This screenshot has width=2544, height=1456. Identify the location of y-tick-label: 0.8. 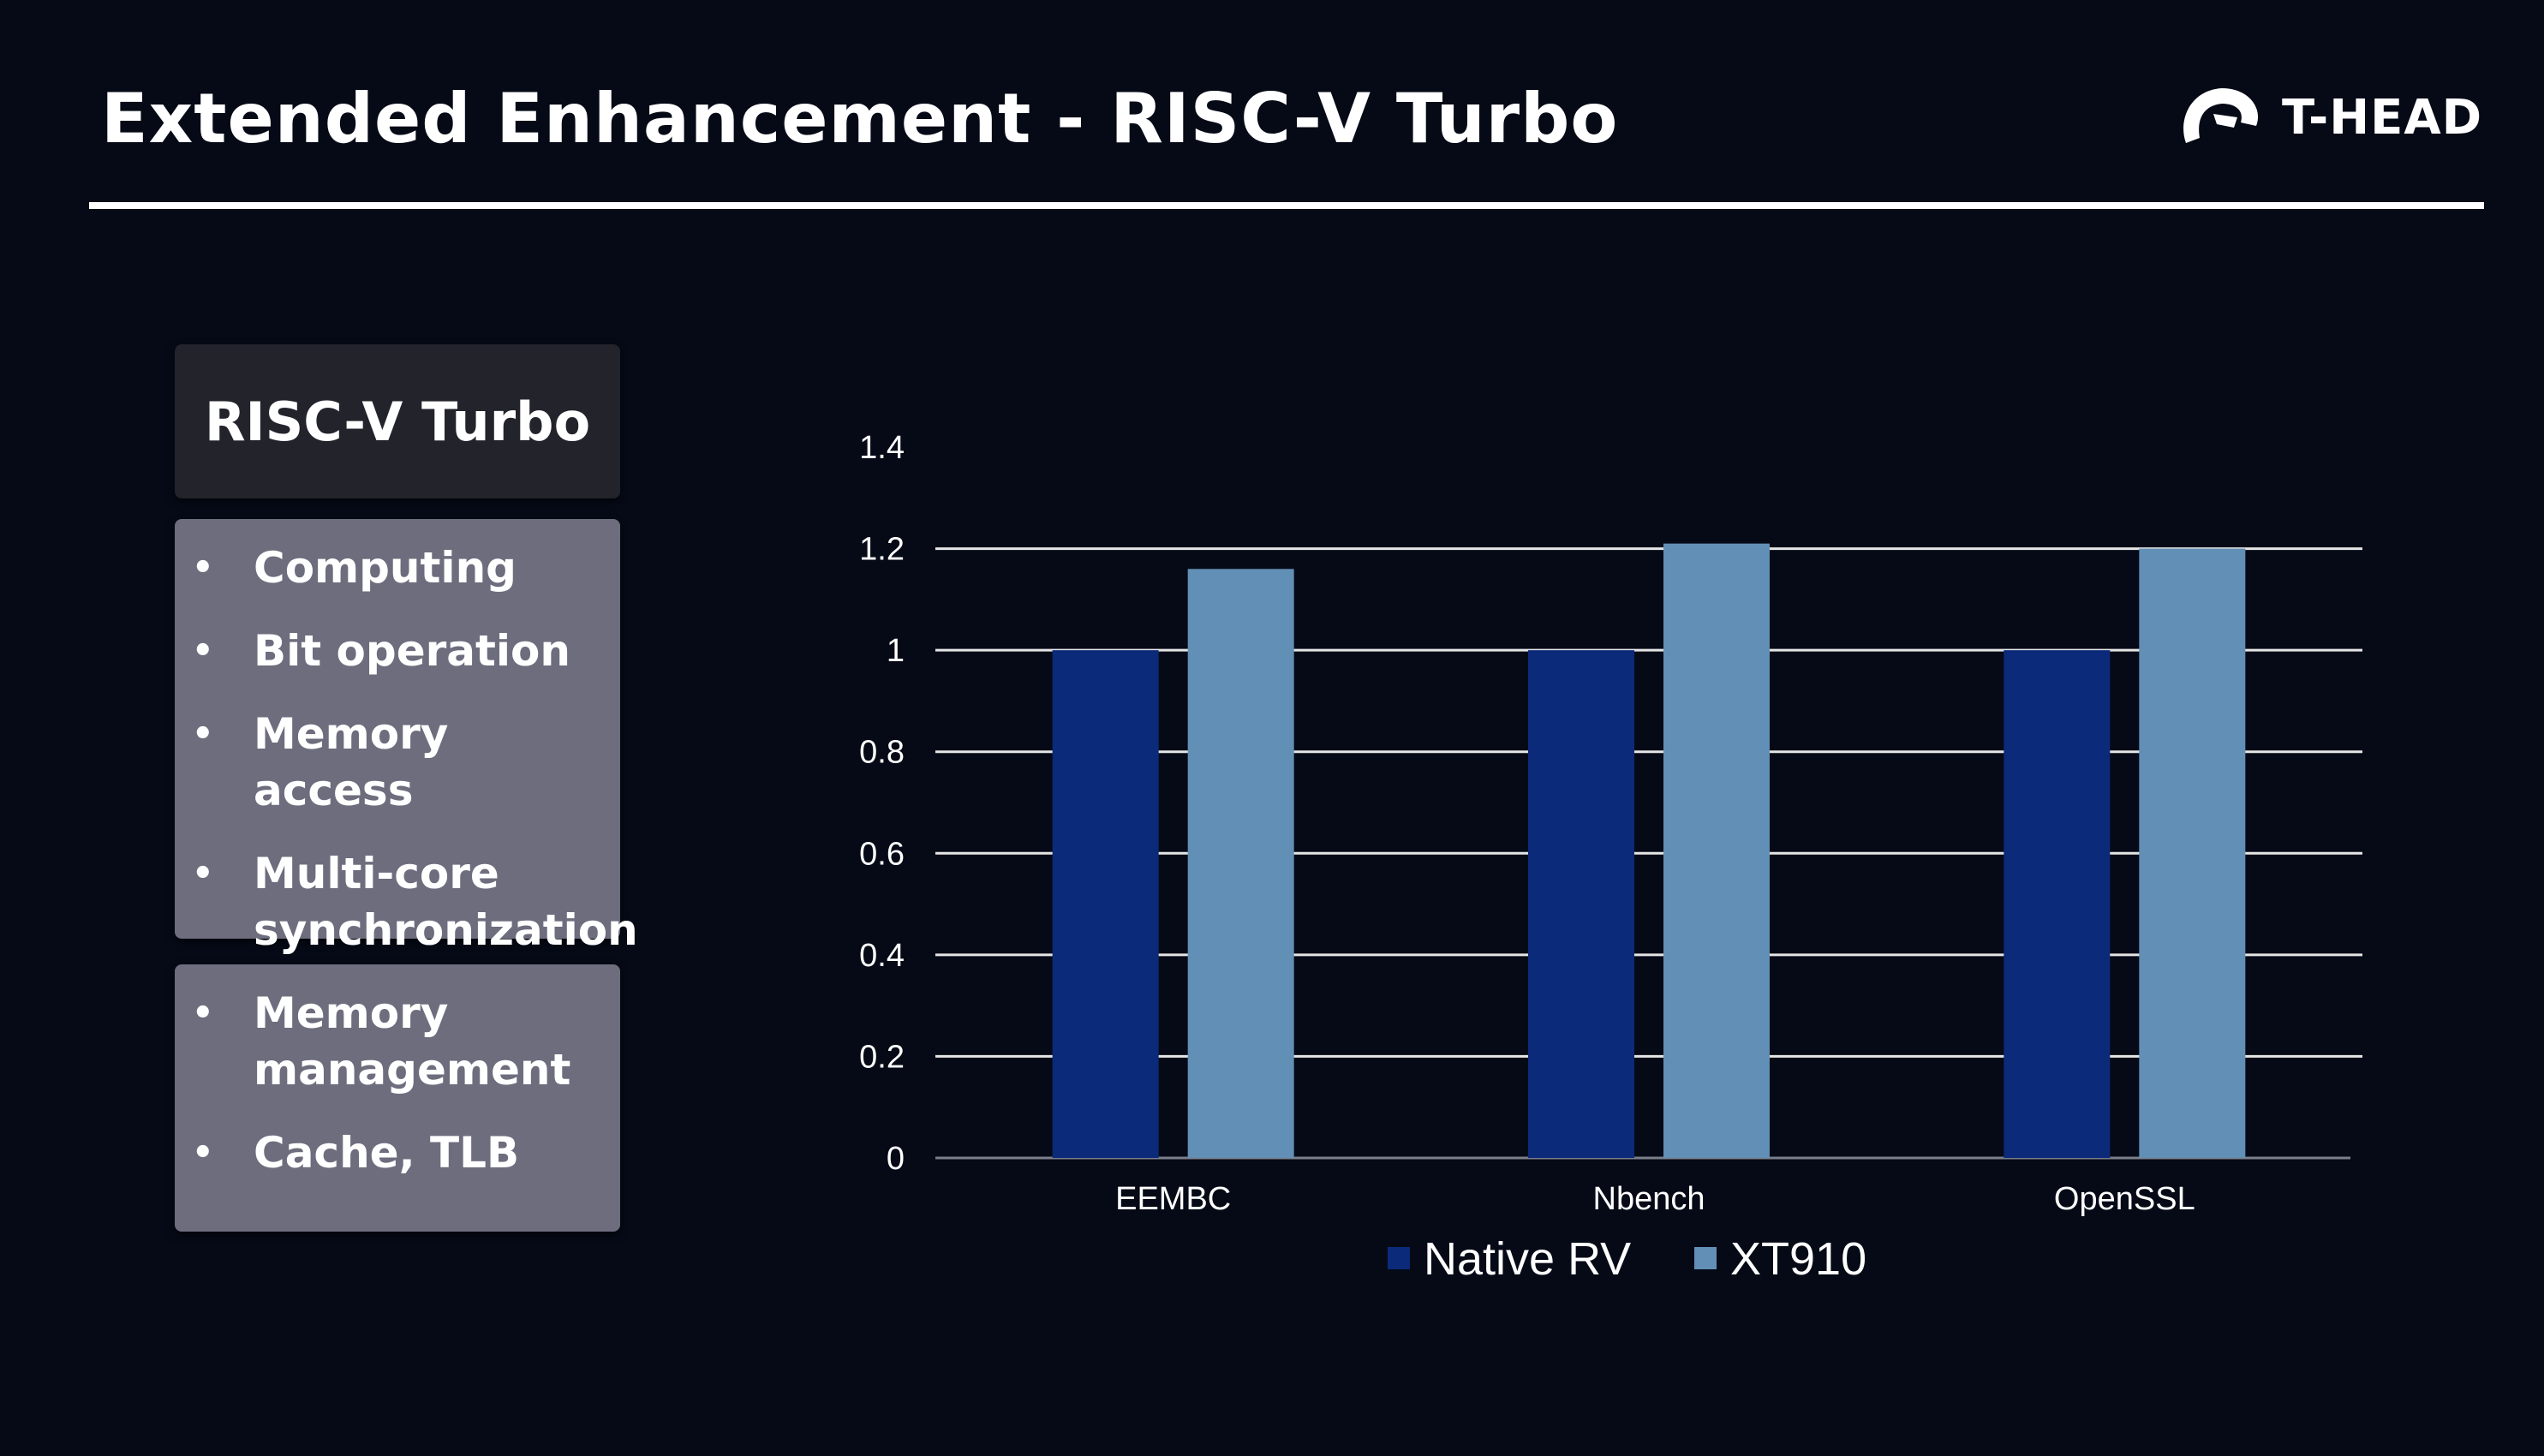
(882, 753).